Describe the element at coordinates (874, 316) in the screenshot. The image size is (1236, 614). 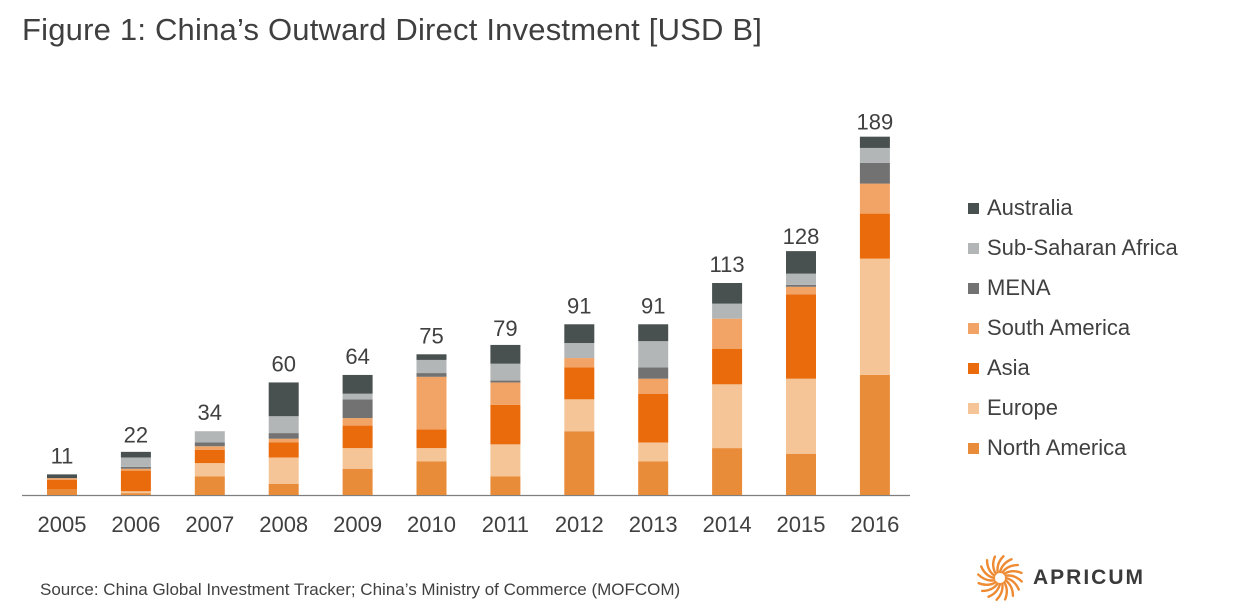
I see `bar-segment-europe-2016` at that location.